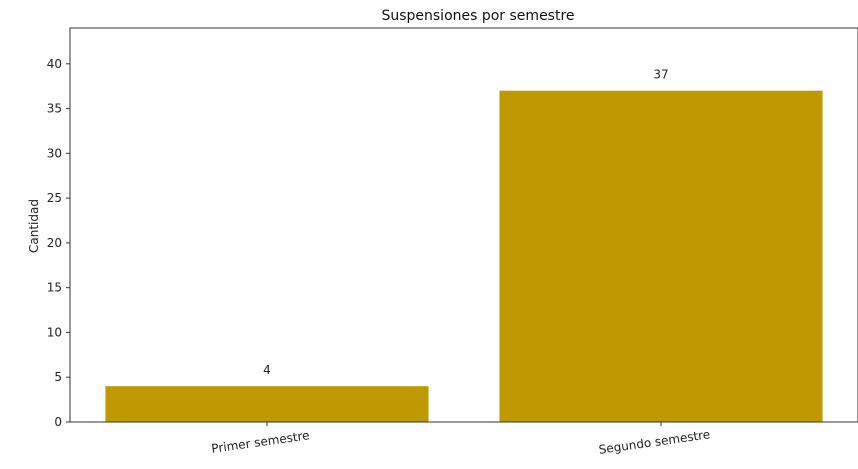 The image size is (858, 469). Describe the element at coordinates (58, 377) in the screenshot. I see `y-tick-label: 5` at that location.